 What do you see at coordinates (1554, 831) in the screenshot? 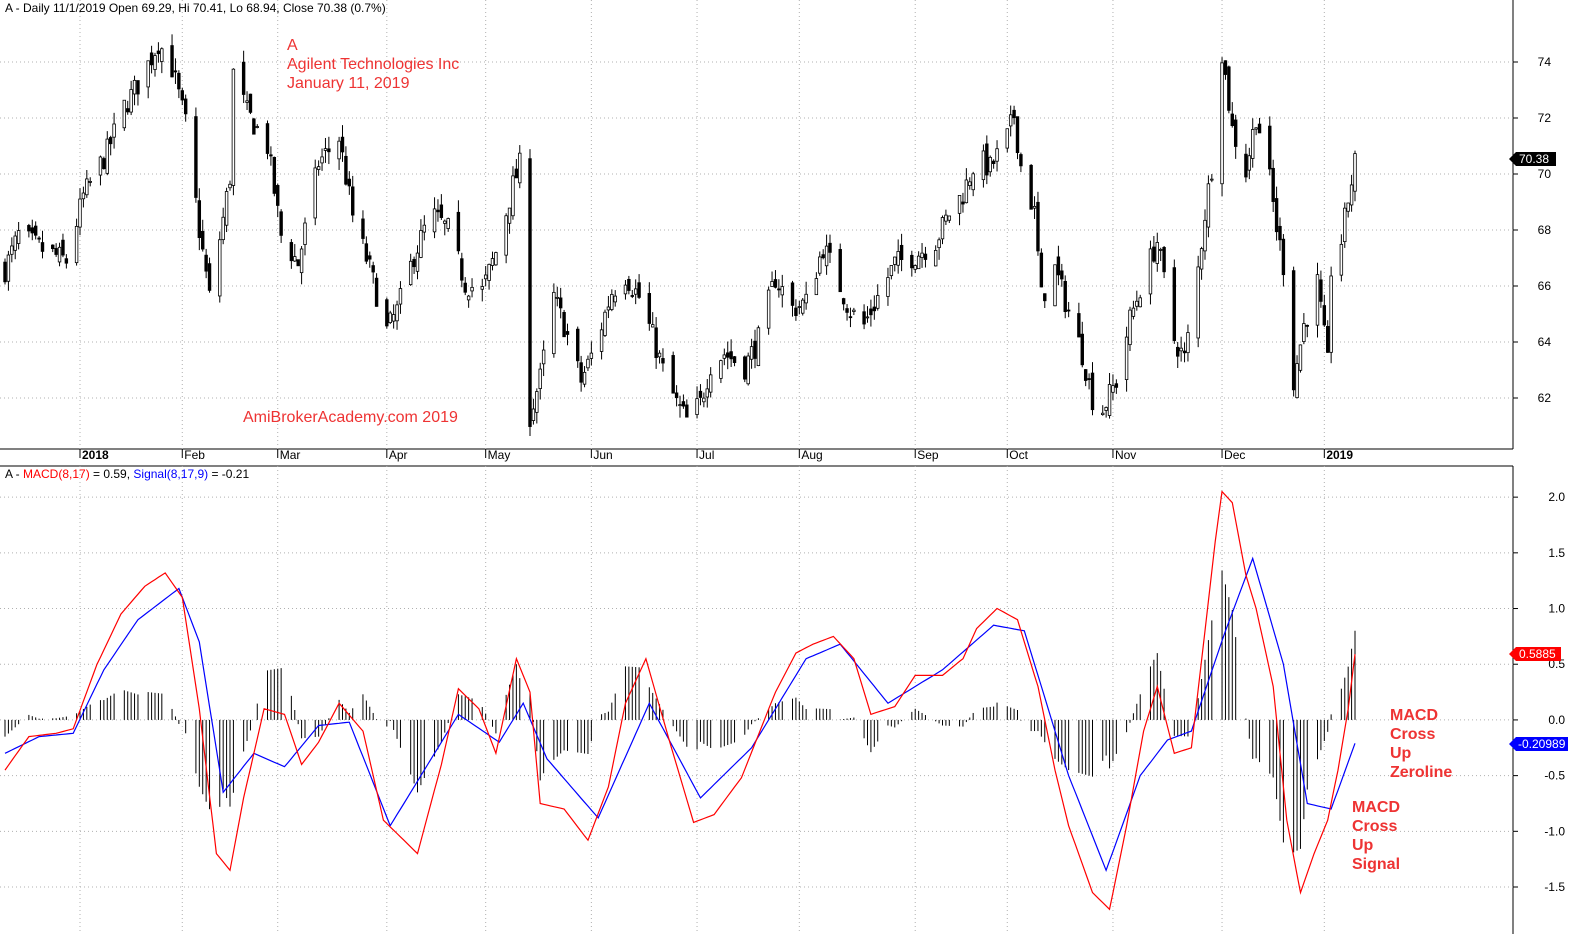
I see `macd-y-tick-label: -1.0` at bounding box center [1554, 831].